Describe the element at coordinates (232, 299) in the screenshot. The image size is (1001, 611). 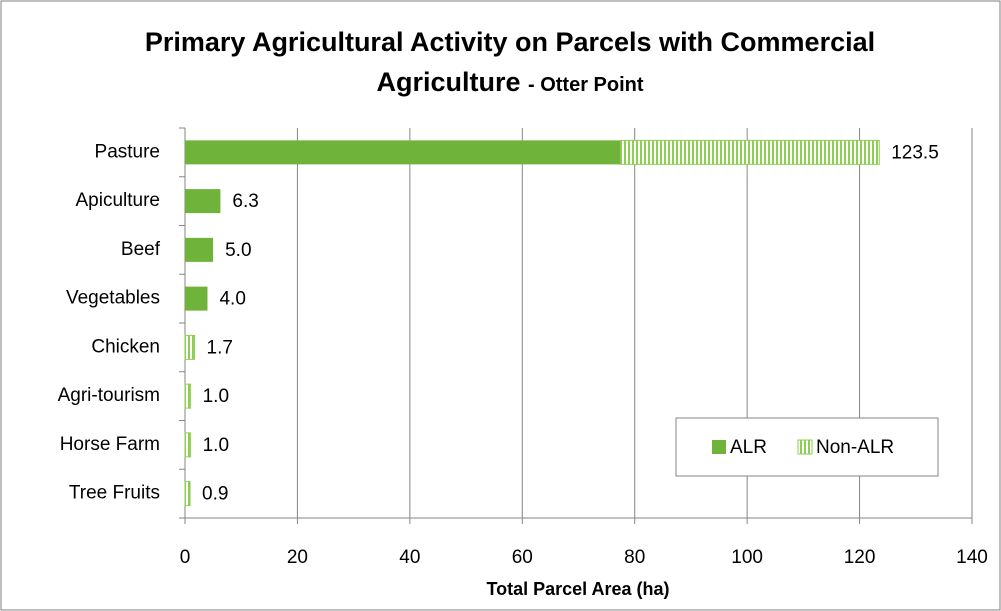
I see `data-label: 4.0` at that location.